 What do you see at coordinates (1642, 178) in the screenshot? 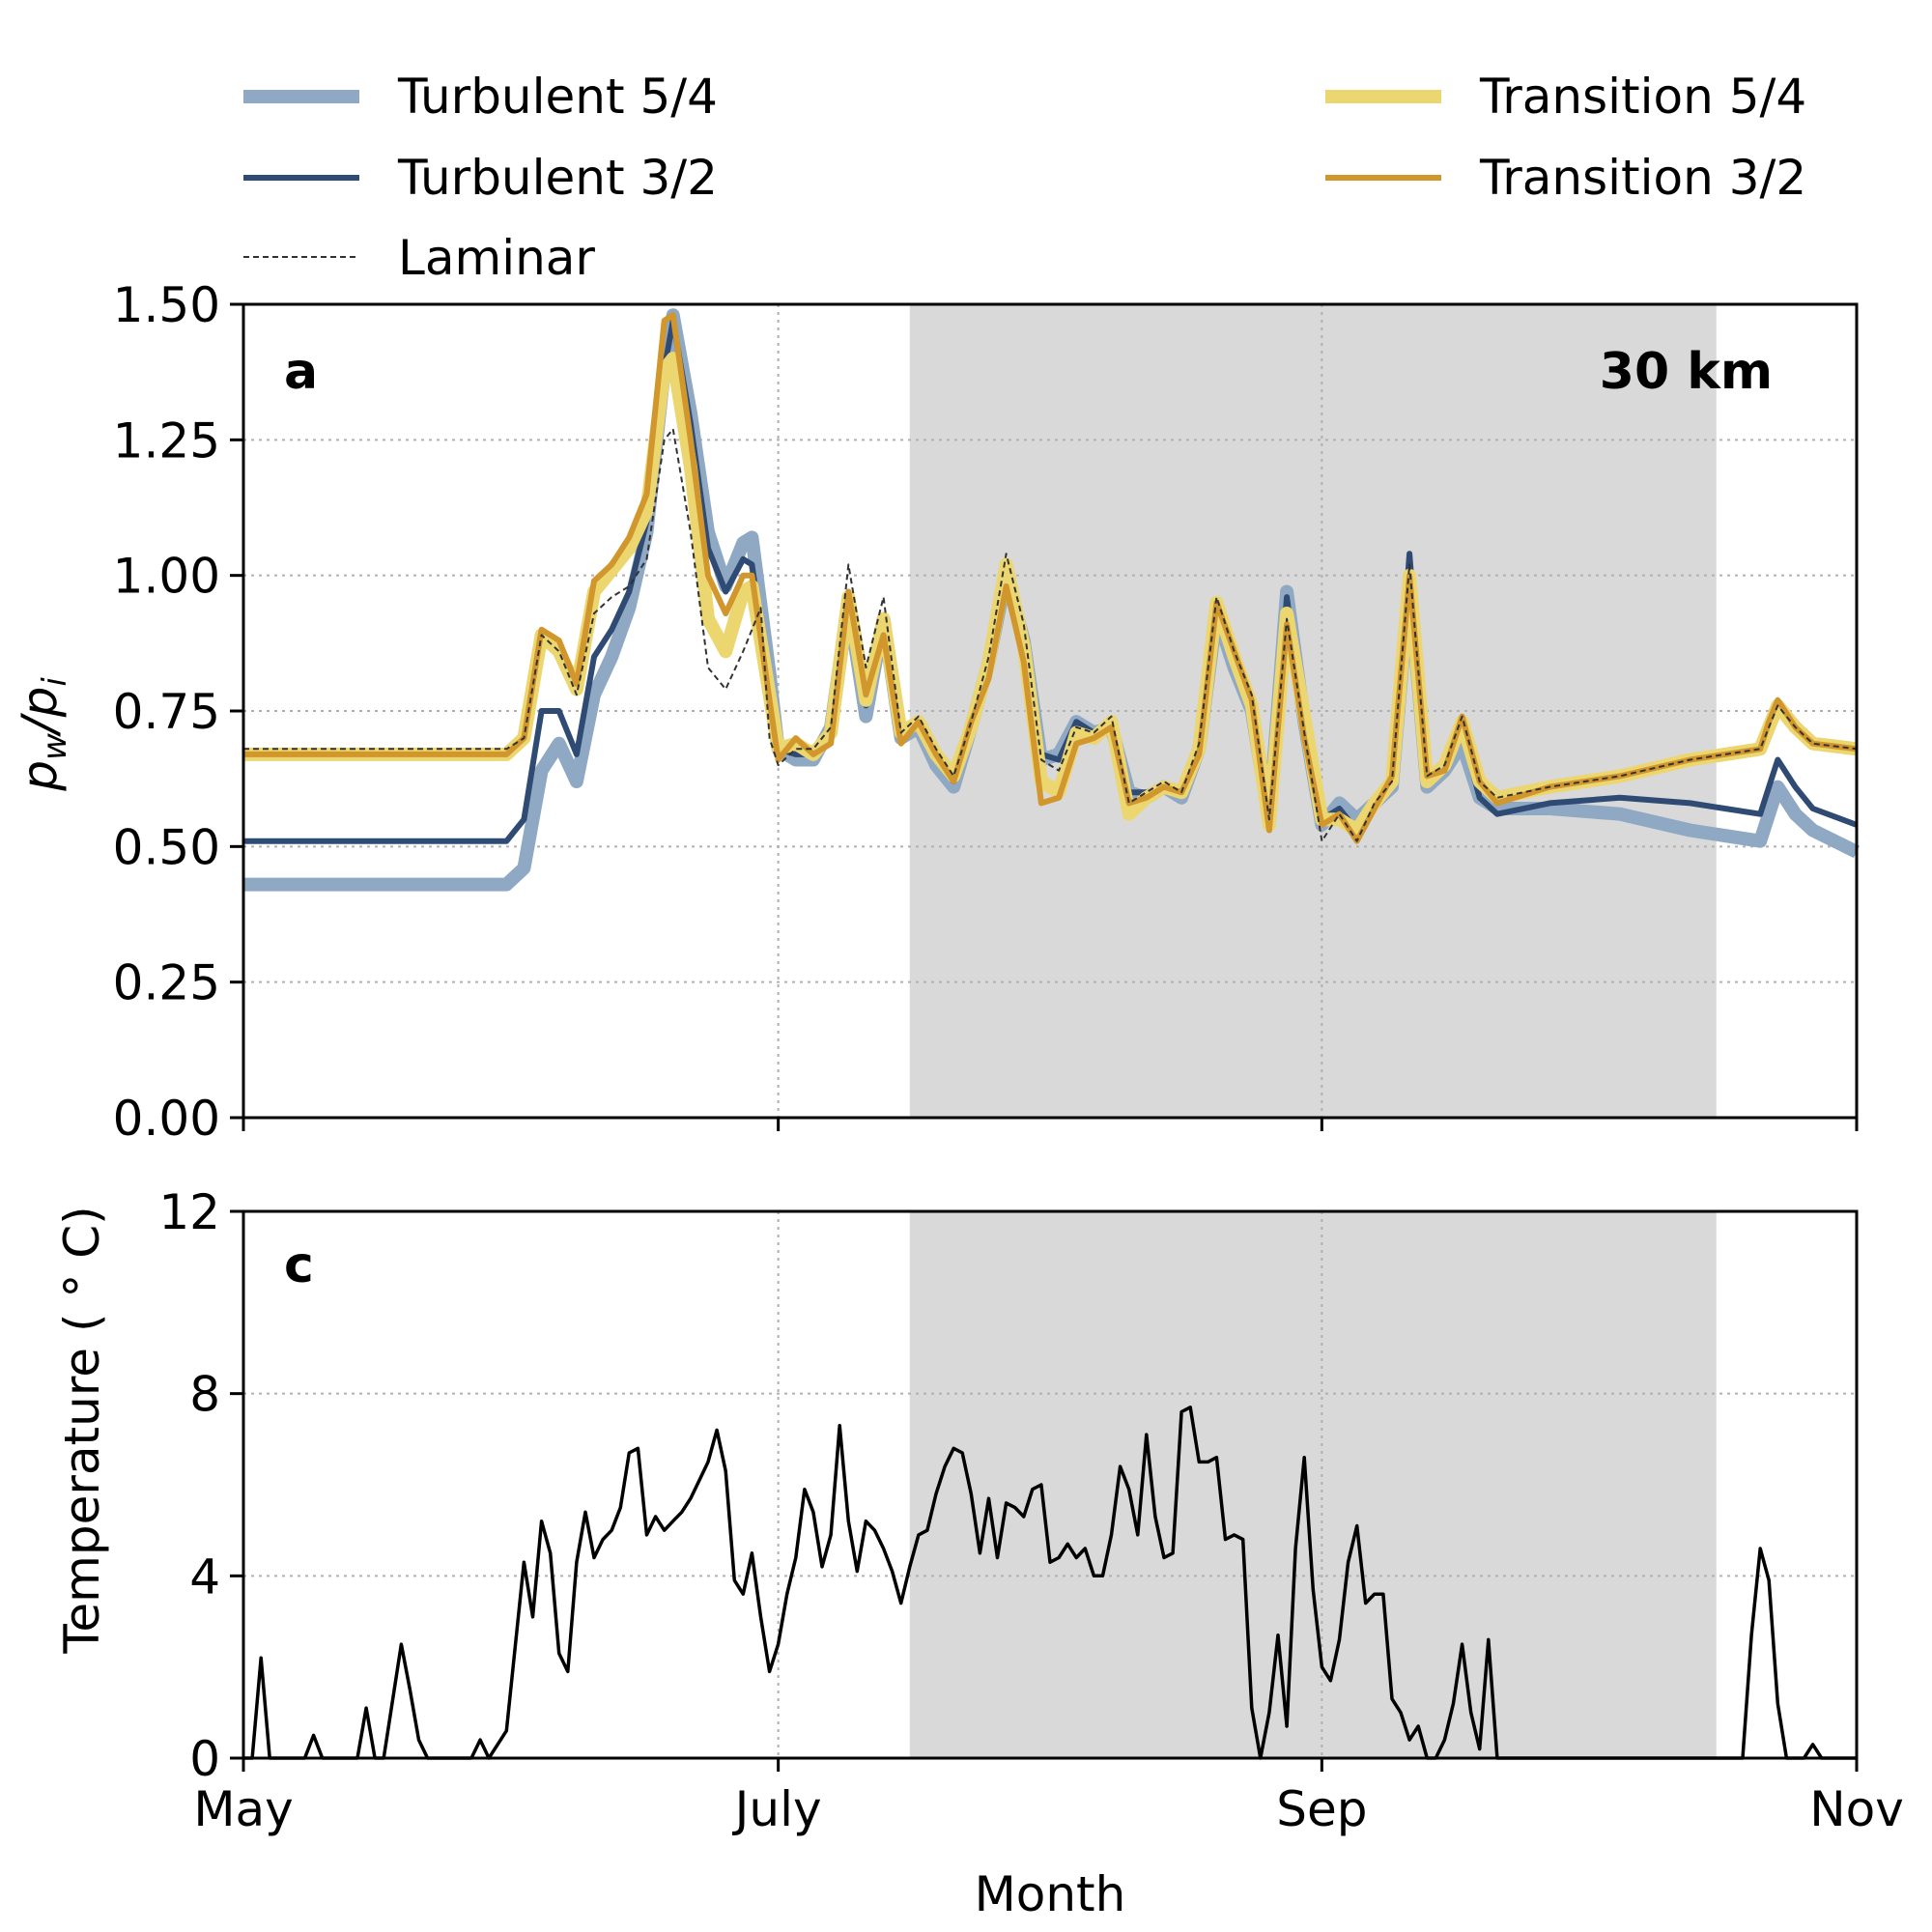
I see `legend-label-transition-3-2: Transition 3/2` at bounding box center [1642, 178].